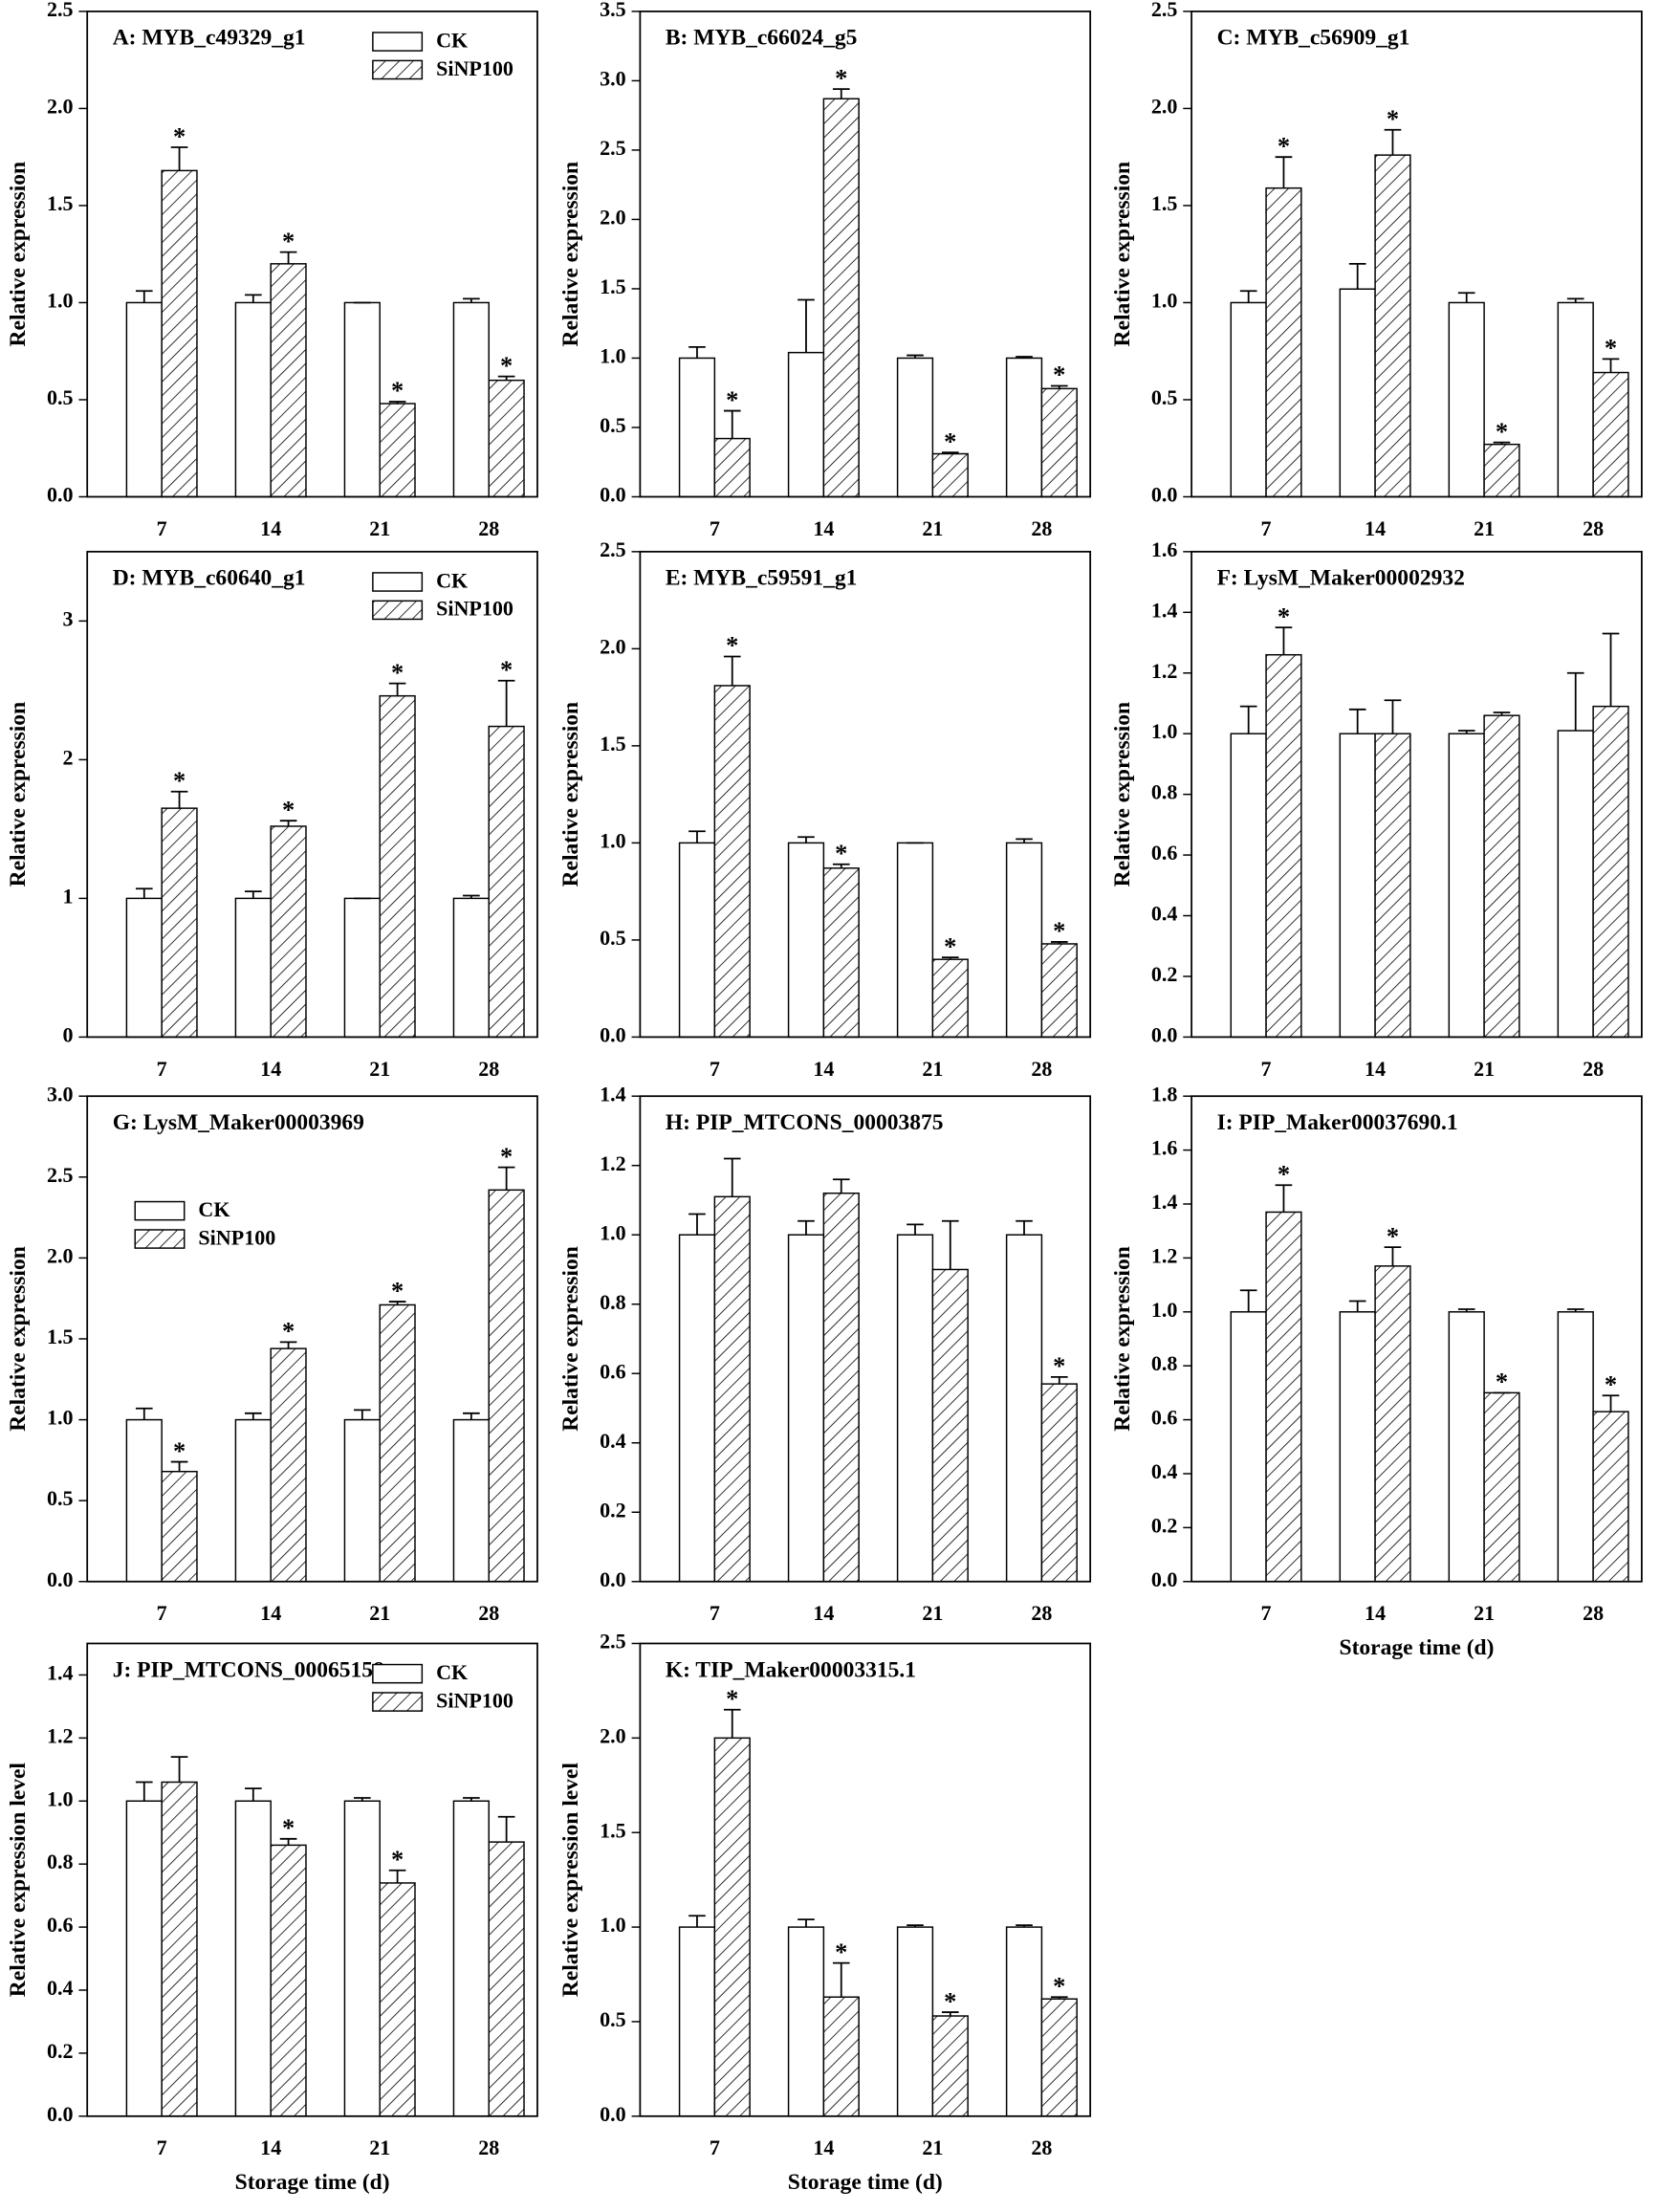 This screenshot has width=1660, height=2212. What do you see at coordinates (67, 896) in the screenshot?
I see `y-tick-label: 1` at bounding box center [67, 896].